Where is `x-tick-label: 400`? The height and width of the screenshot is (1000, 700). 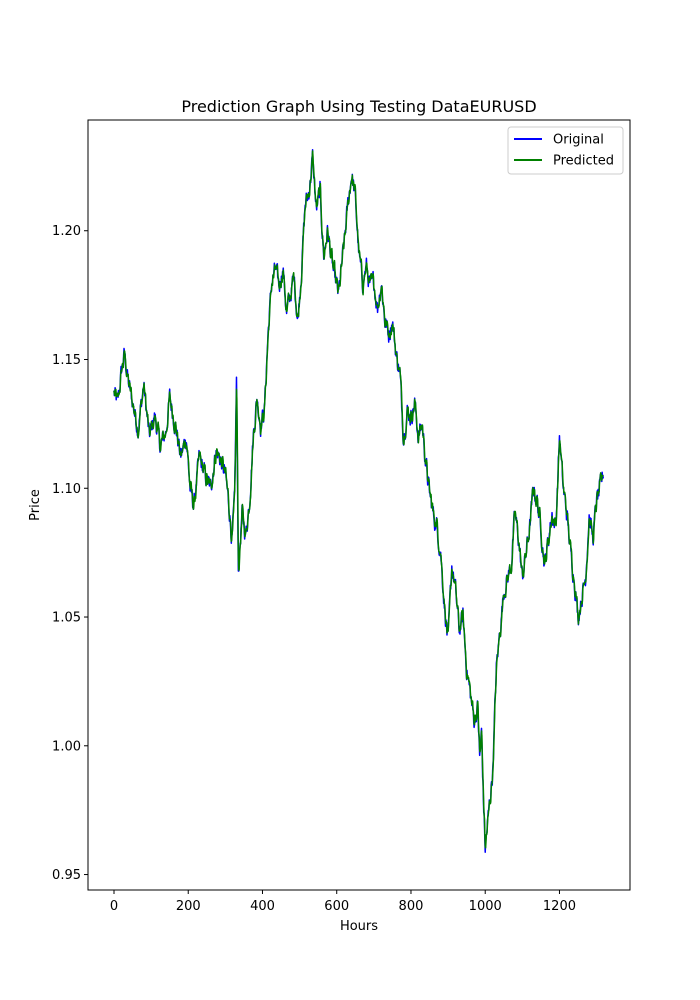 x-tick-label: 400 is located at coordinates (262, 906).